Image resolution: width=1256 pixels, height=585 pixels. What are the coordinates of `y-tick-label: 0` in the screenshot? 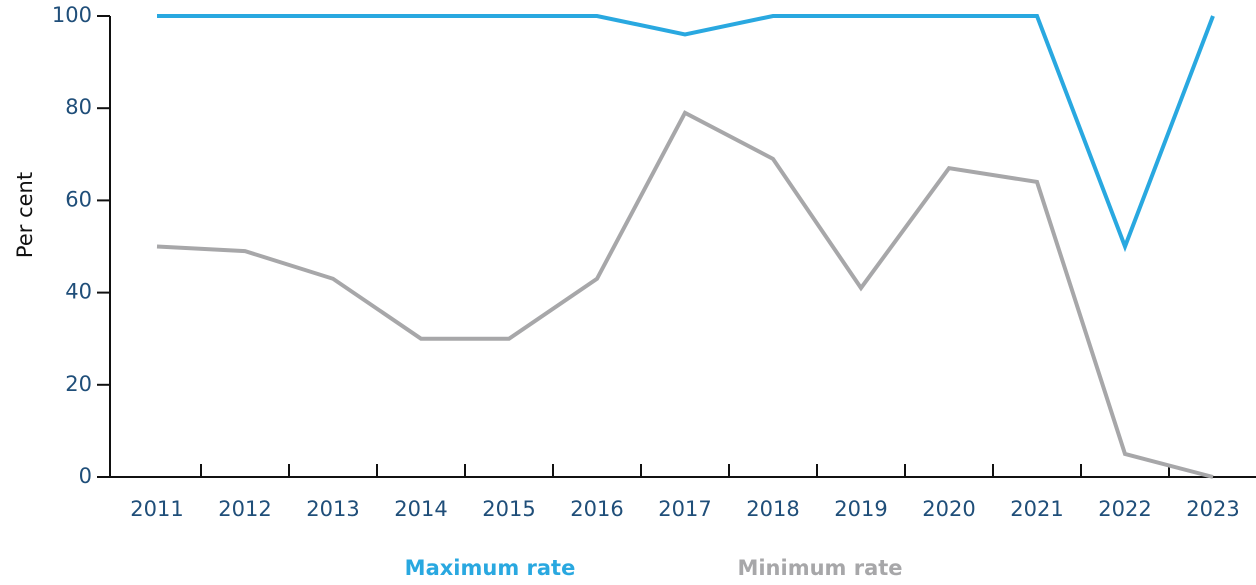 It's located at (85, 476).